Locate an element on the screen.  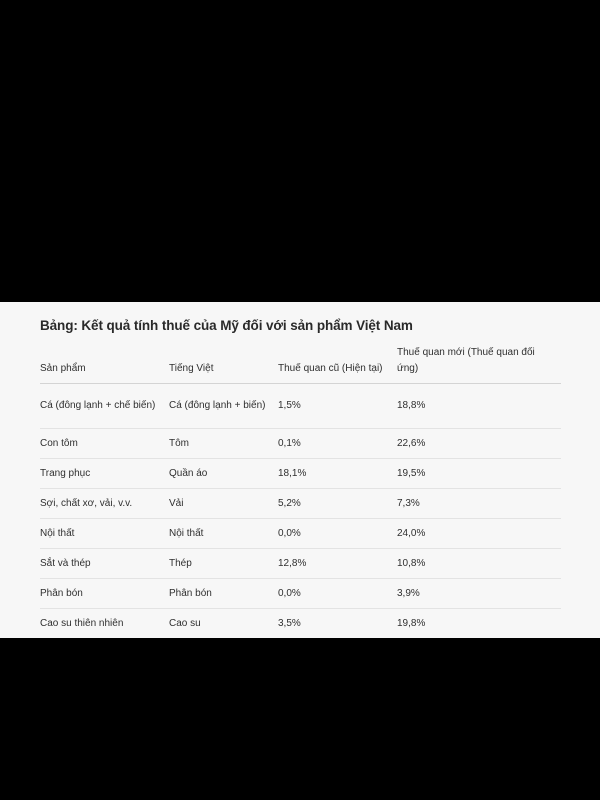
cell-old-tariff: 1,5% is located at coordinates (337, 406).